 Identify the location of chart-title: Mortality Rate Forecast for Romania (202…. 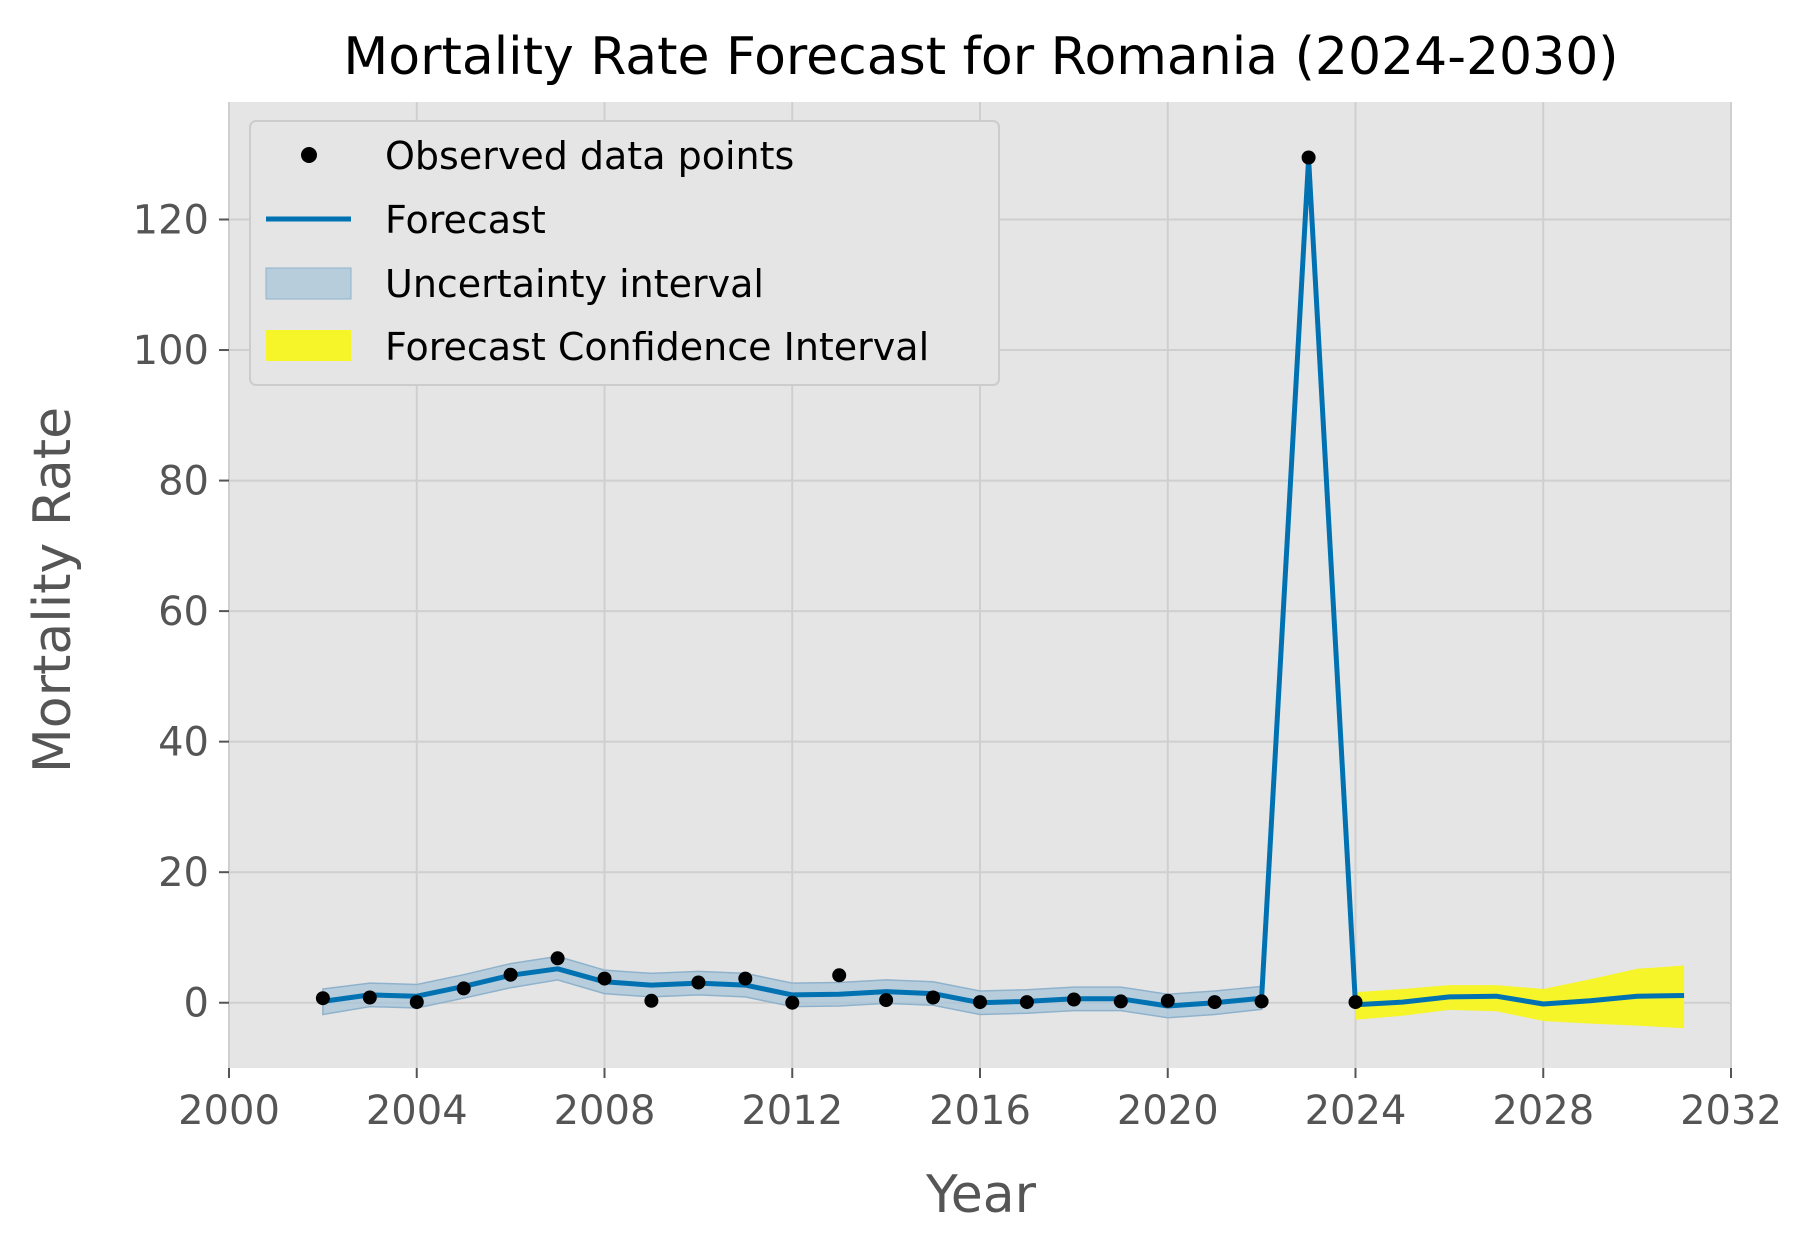
(980, 57).